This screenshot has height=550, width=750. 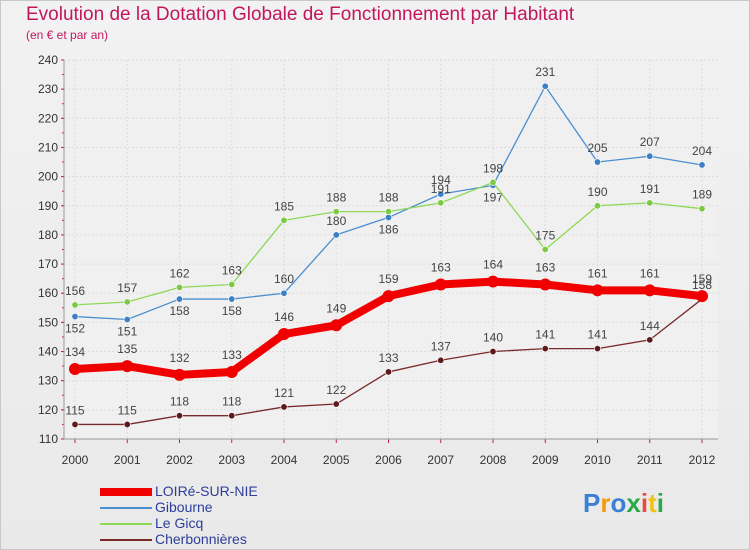 I want to click on x-tick-label: 2011, so click(x=650, y=460).